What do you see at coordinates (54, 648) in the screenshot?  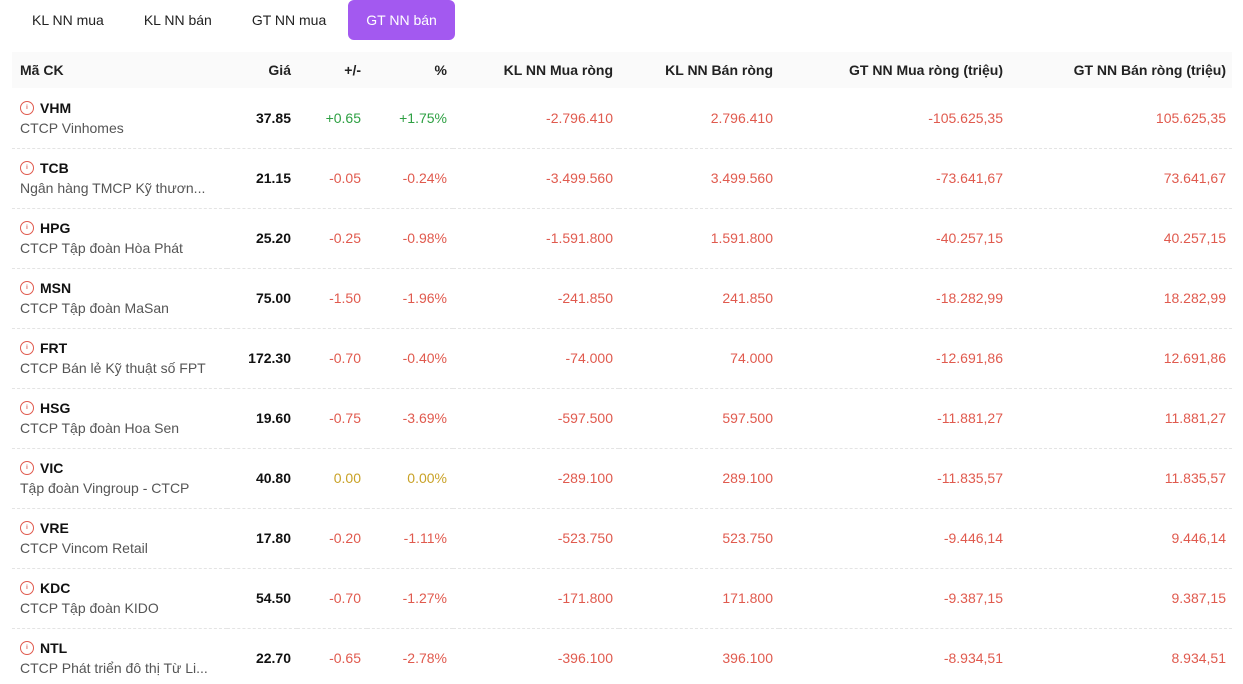 I see `stock-code: NTL` at bounding box center [54, 648].